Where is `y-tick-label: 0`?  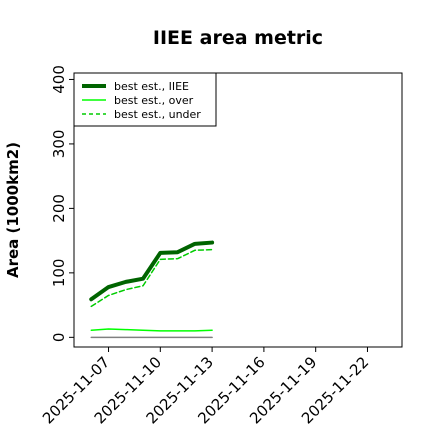
y-tick-label: 0 is located at coordinates (59, 338).